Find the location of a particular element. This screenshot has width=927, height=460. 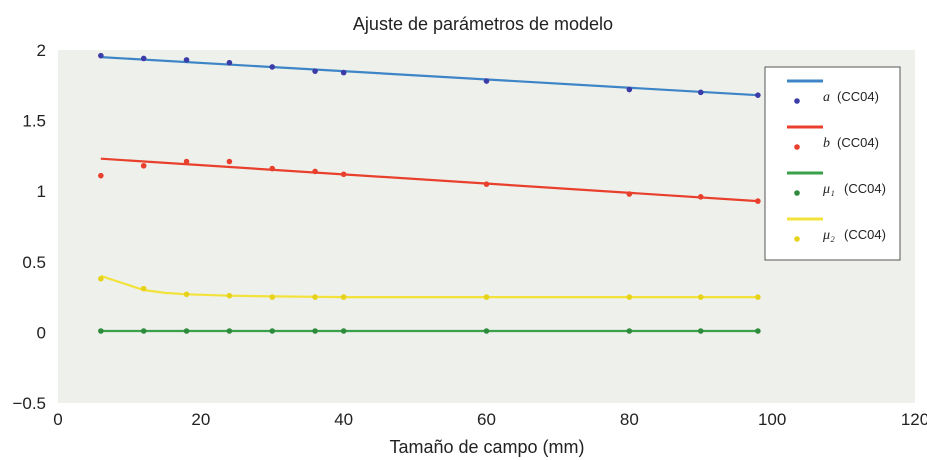

legend-box is located at coordinates (832, 163).